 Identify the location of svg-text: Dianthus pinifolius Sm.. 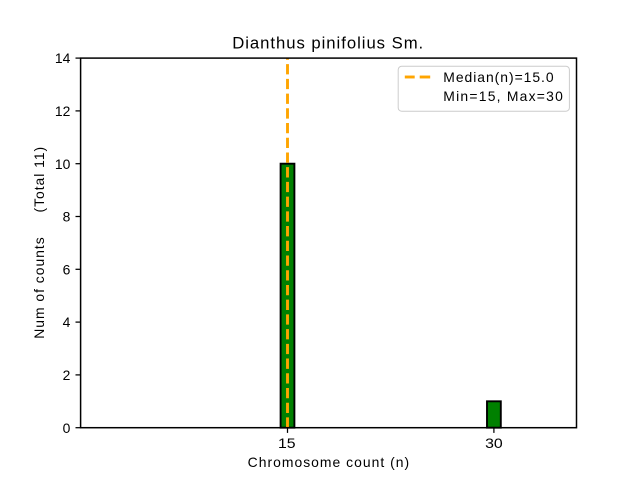
(327, 42).